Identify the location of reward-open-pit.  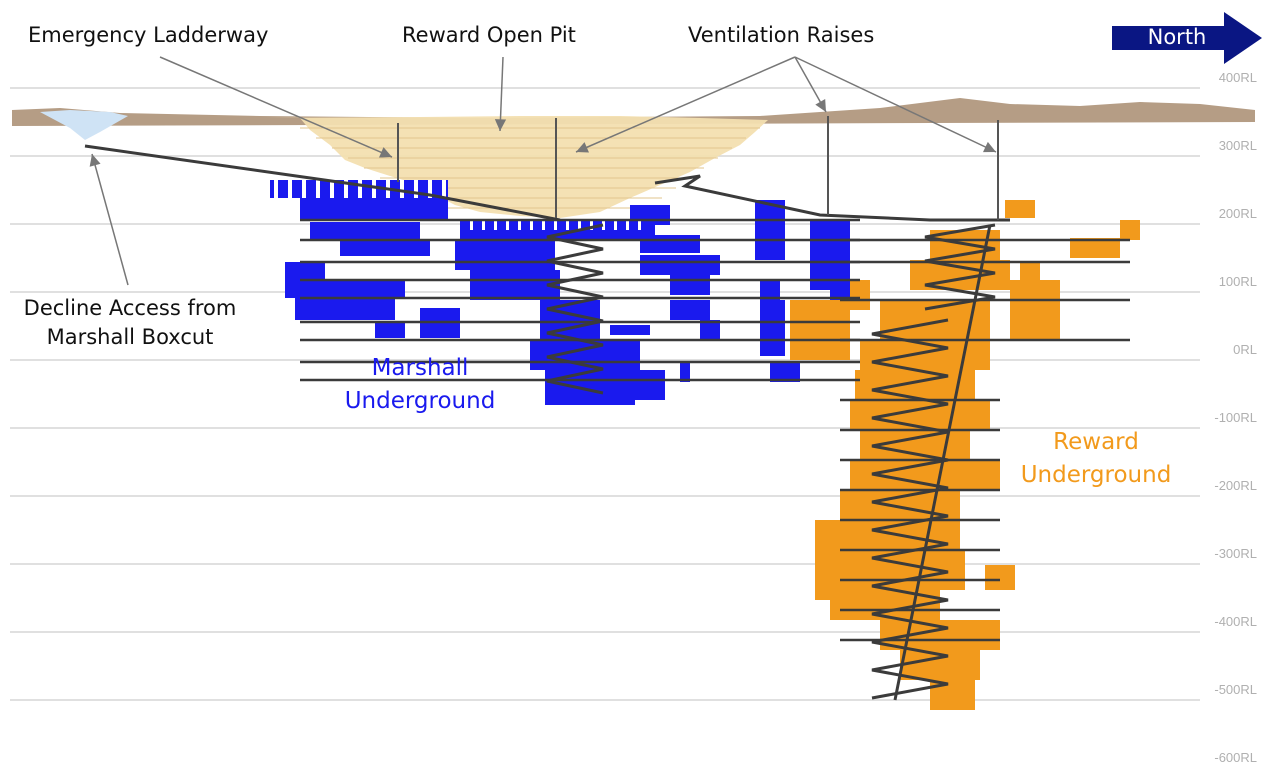
(516, 167).